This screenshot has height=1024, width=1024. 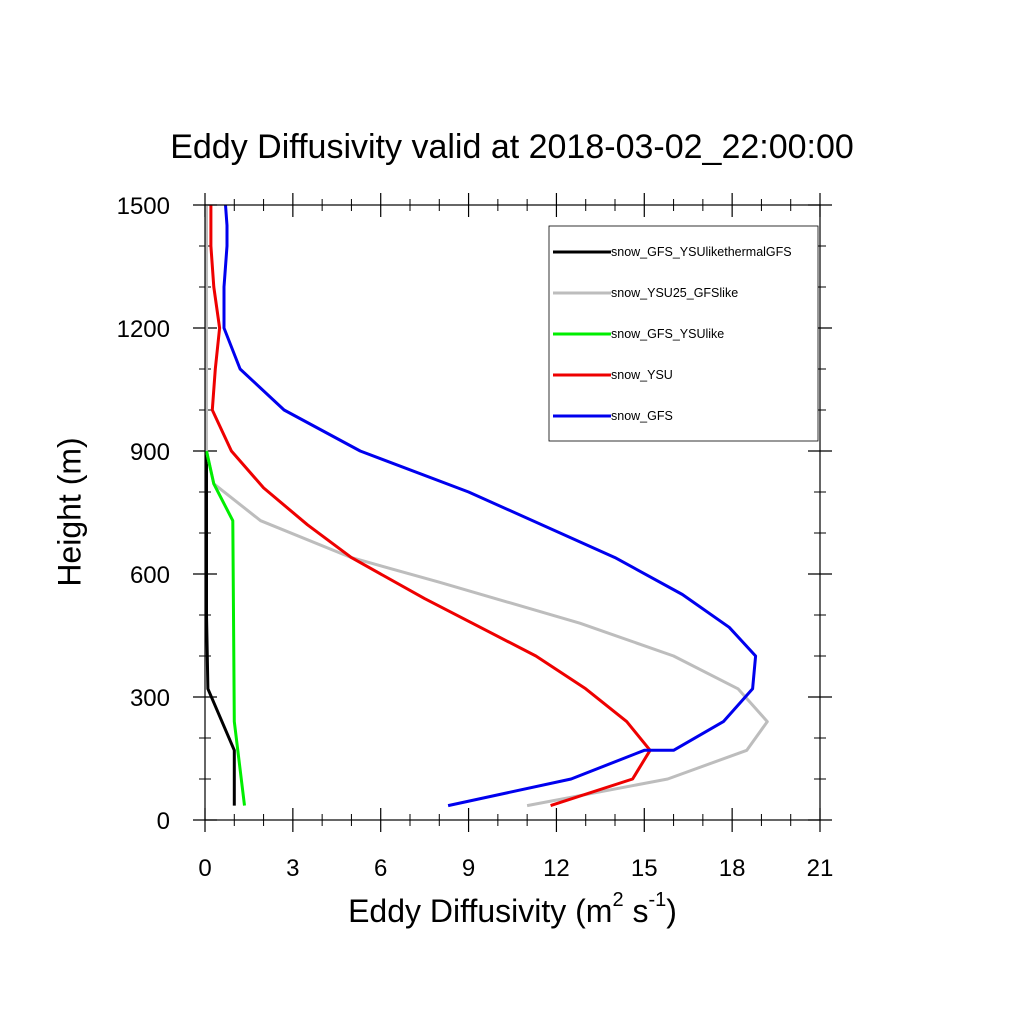 I want to click on x-axis-label: Eddy Diffusivity (m2 s-1), so click(x=512, y=909).